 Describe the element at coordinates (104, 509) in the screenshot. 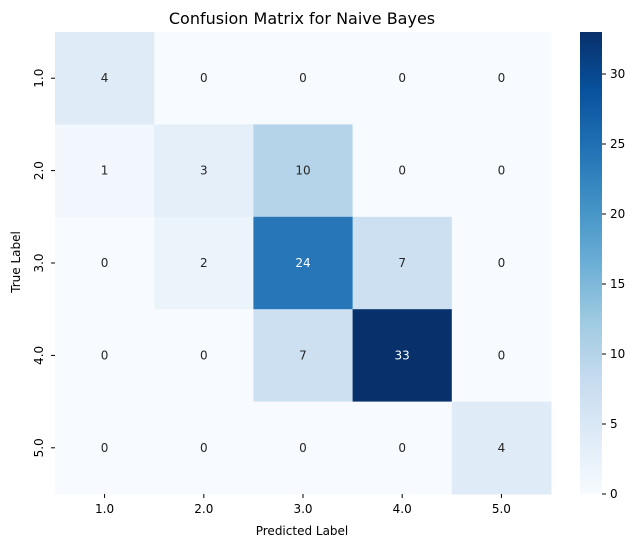

I see `x-tick-label: 1.0` at that location.